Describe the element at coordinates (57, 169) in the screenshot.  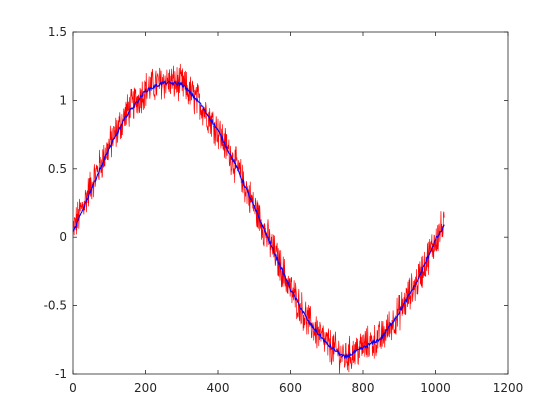
I see `y-tick-label: 0.5` at that location.